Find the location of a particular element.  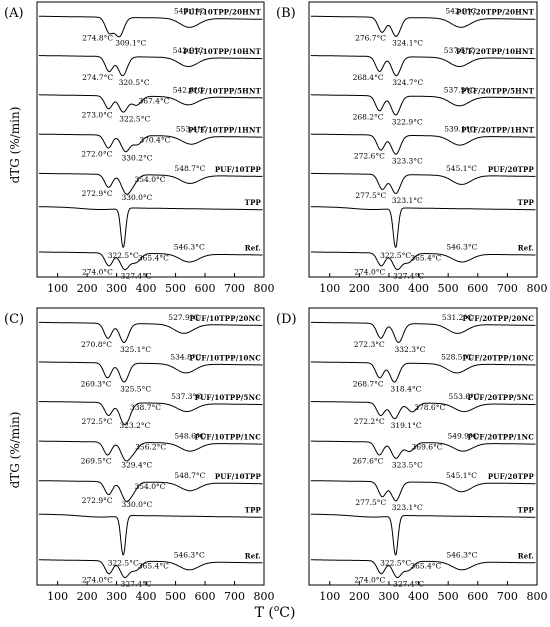

peak-label: 370.4°C is located at coordinates (154, 140).